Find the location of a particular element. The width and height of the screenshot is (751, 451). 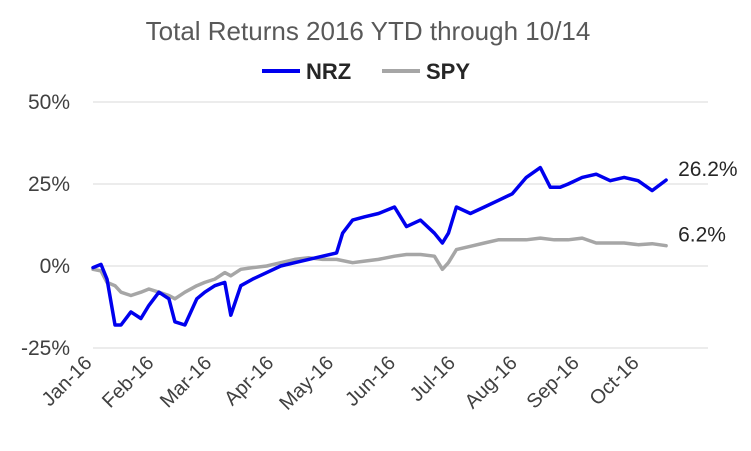

end-label-spy: 6.2% is located at coordinates (702, 235).